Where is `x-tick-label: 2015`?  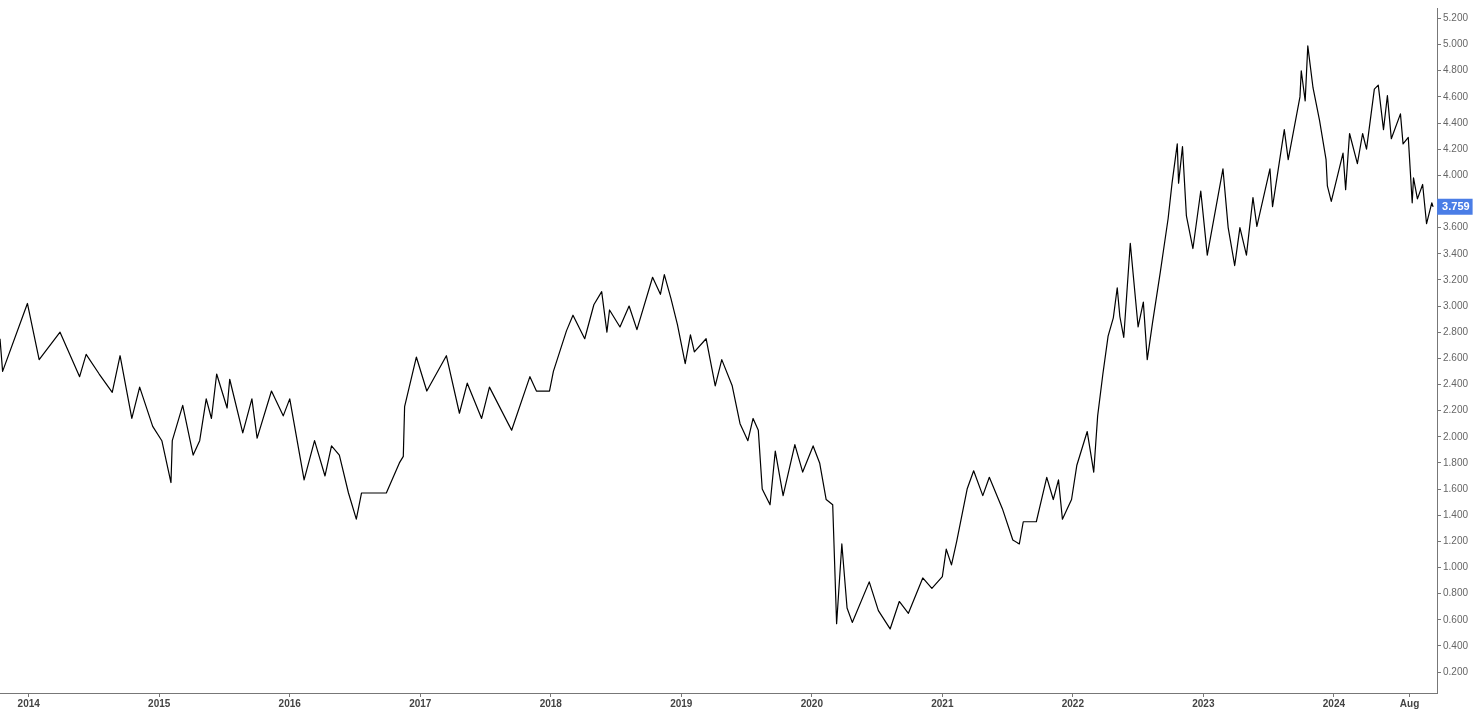
x-tick-label: 2015 is located at coordinates (159, 703).